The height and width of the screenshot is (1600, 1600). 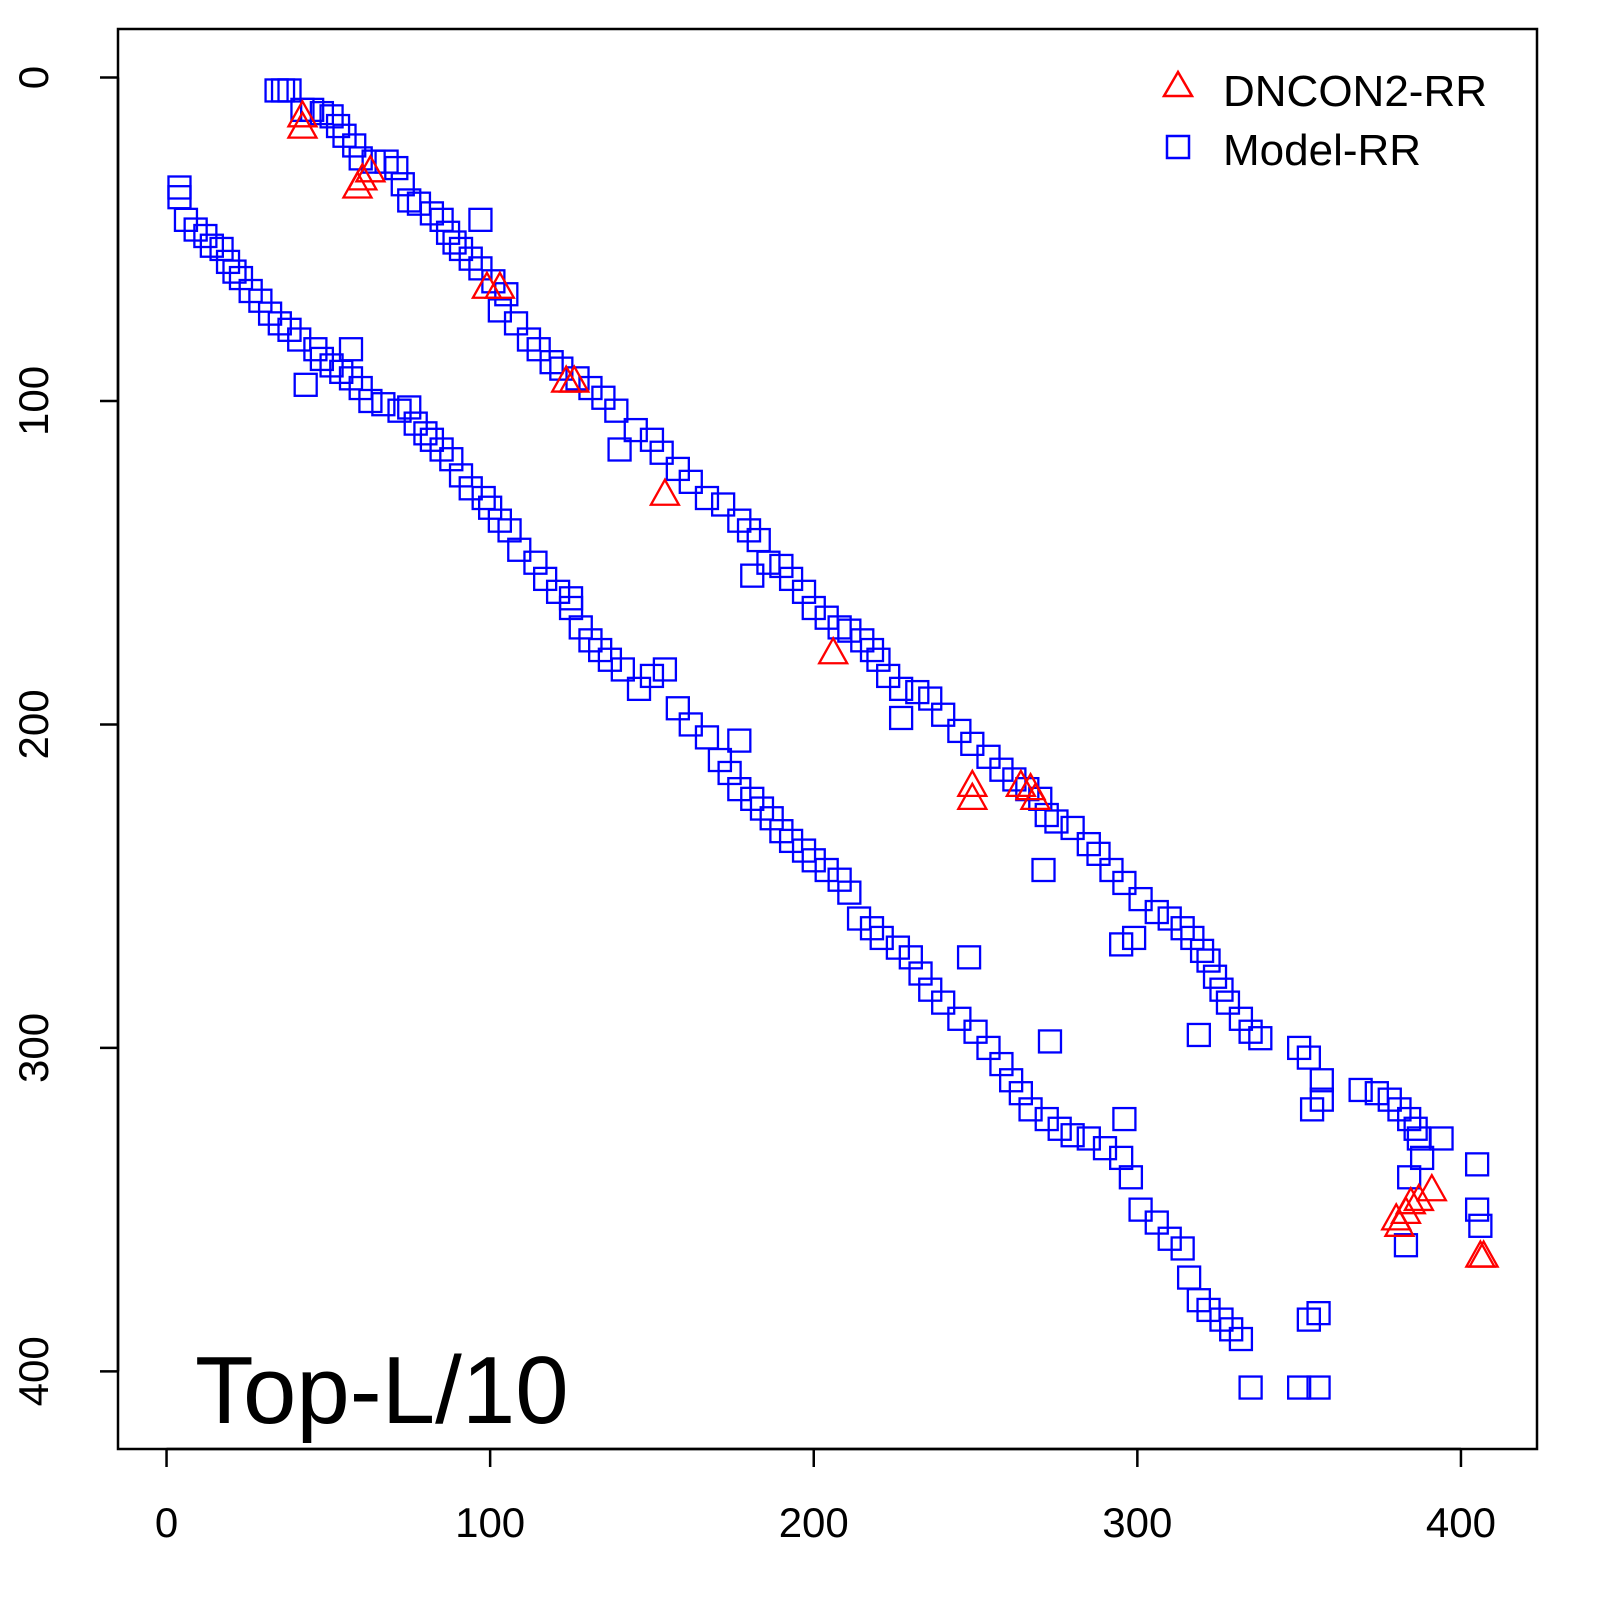 I want to click on legend: DNCON2-RR Model-RR, so click(x=1324, y=121).